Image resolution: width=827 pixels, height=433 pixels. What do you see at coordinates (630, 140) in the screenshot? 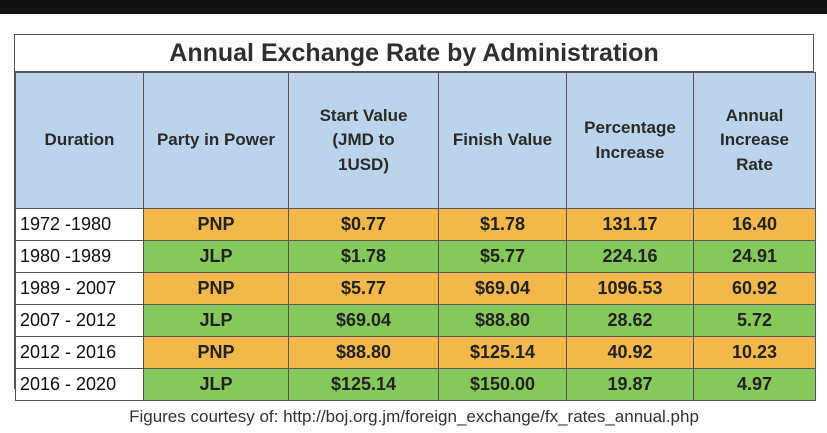
I see `header-percentage-increase: Percentage Increase` at bounding box center [630, 140].